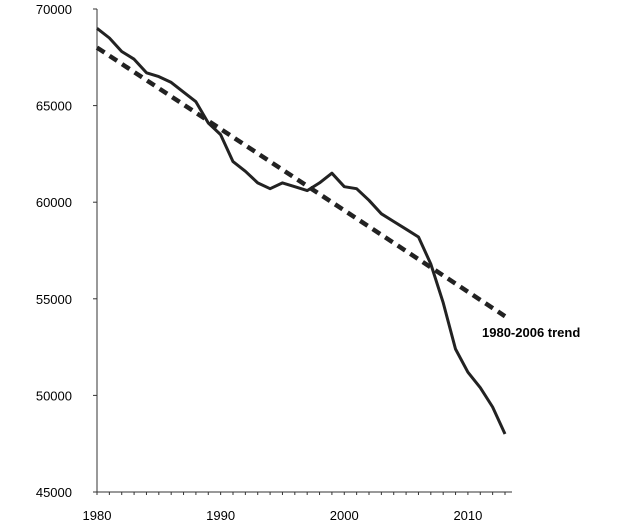  I want to click on x-tick-label: 1980, so click(97, 515).